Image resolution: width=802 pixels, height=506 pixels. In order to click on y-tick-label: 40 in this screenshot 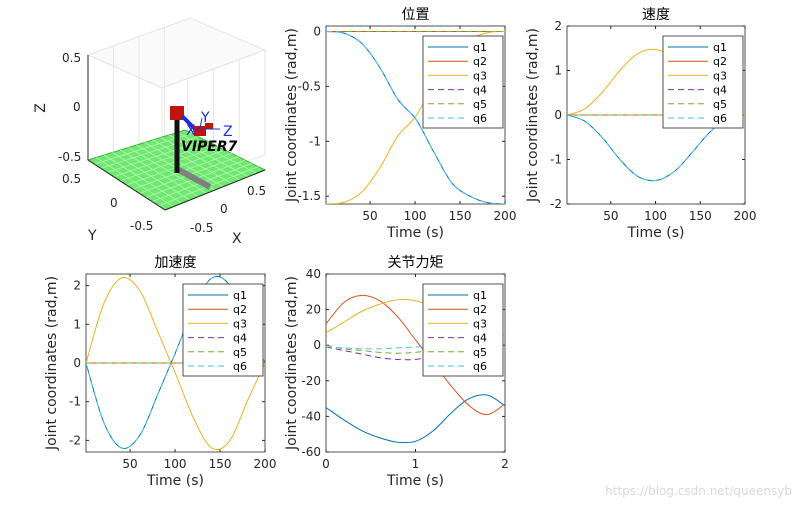, I will do `click(313, 274)`.